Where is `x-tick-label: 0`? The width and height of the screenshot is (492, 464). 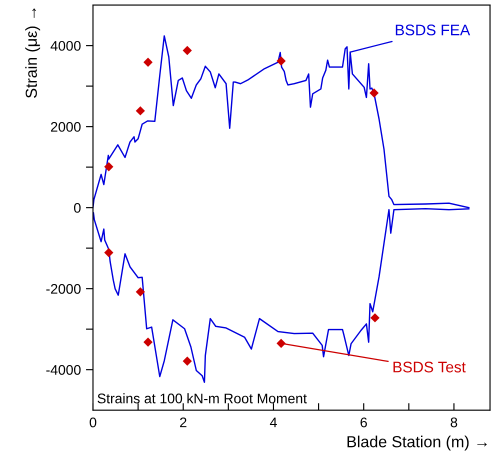 x-tick-label: 0 is located at coordinates (93, 422).